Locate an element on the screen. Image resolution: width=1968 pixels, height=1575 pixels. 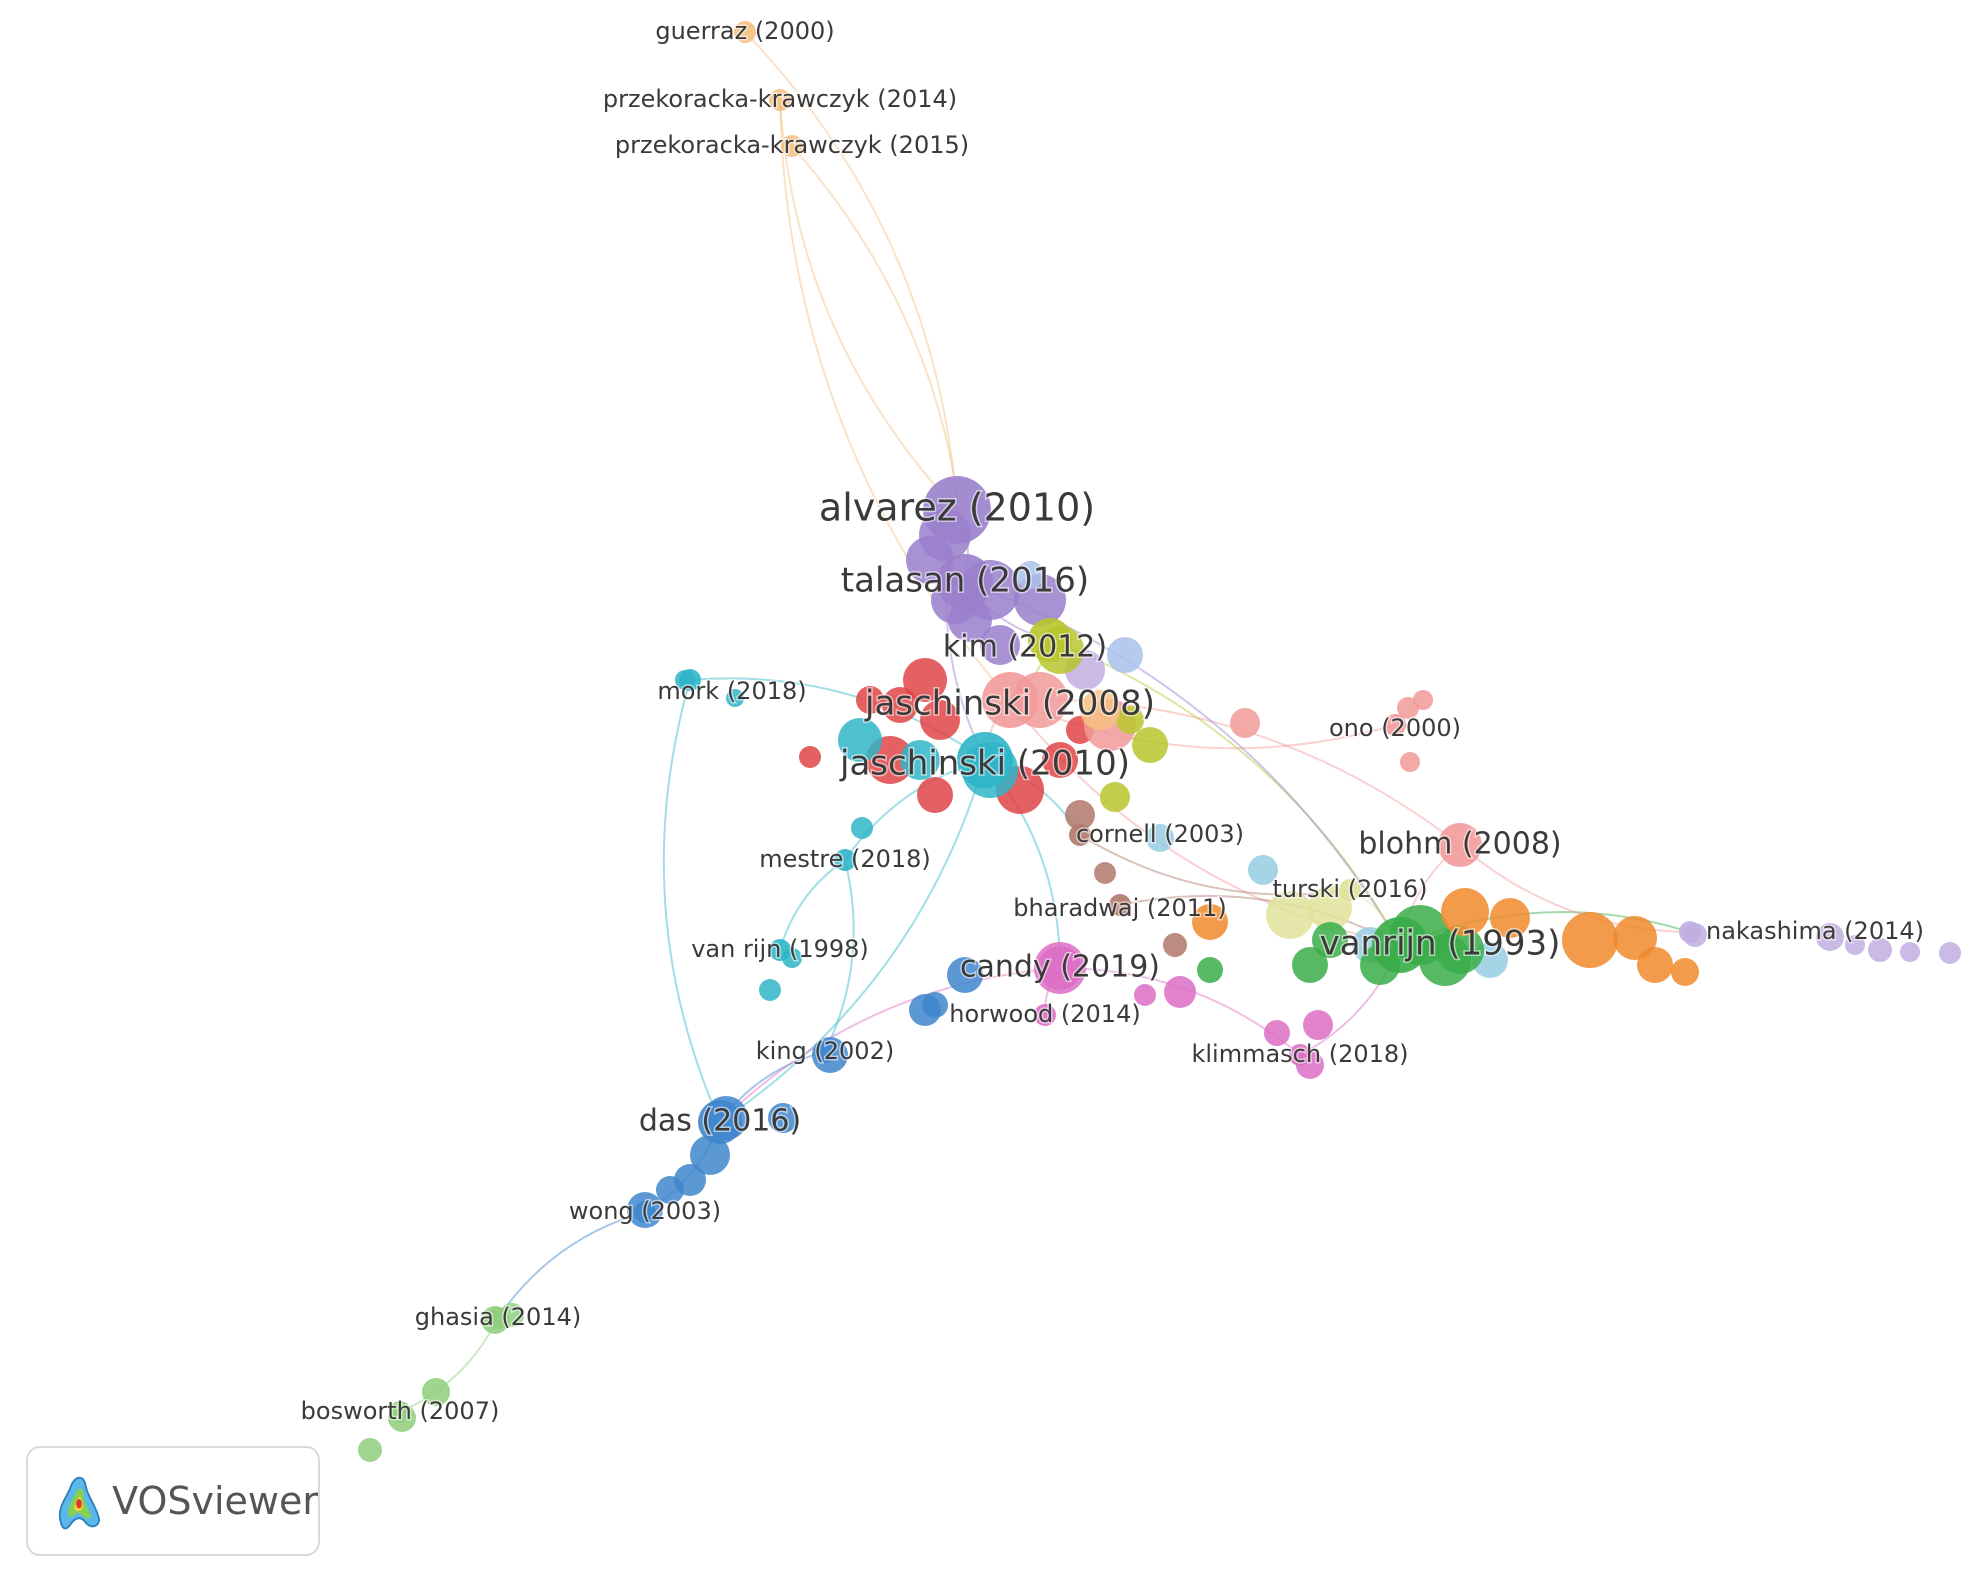
node-blohm2008 is located at coordinates (1460, 845).